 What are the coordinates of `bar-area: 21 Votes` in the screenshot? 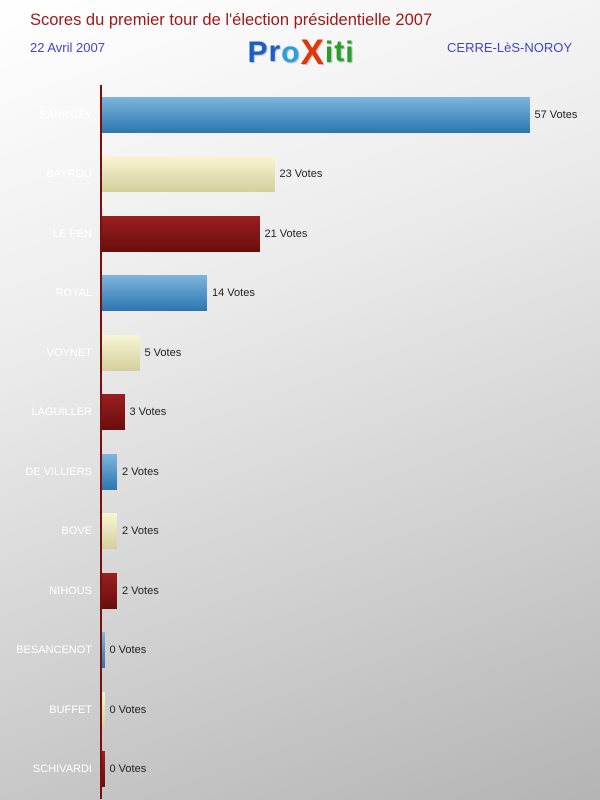 It's located at (350, 234).